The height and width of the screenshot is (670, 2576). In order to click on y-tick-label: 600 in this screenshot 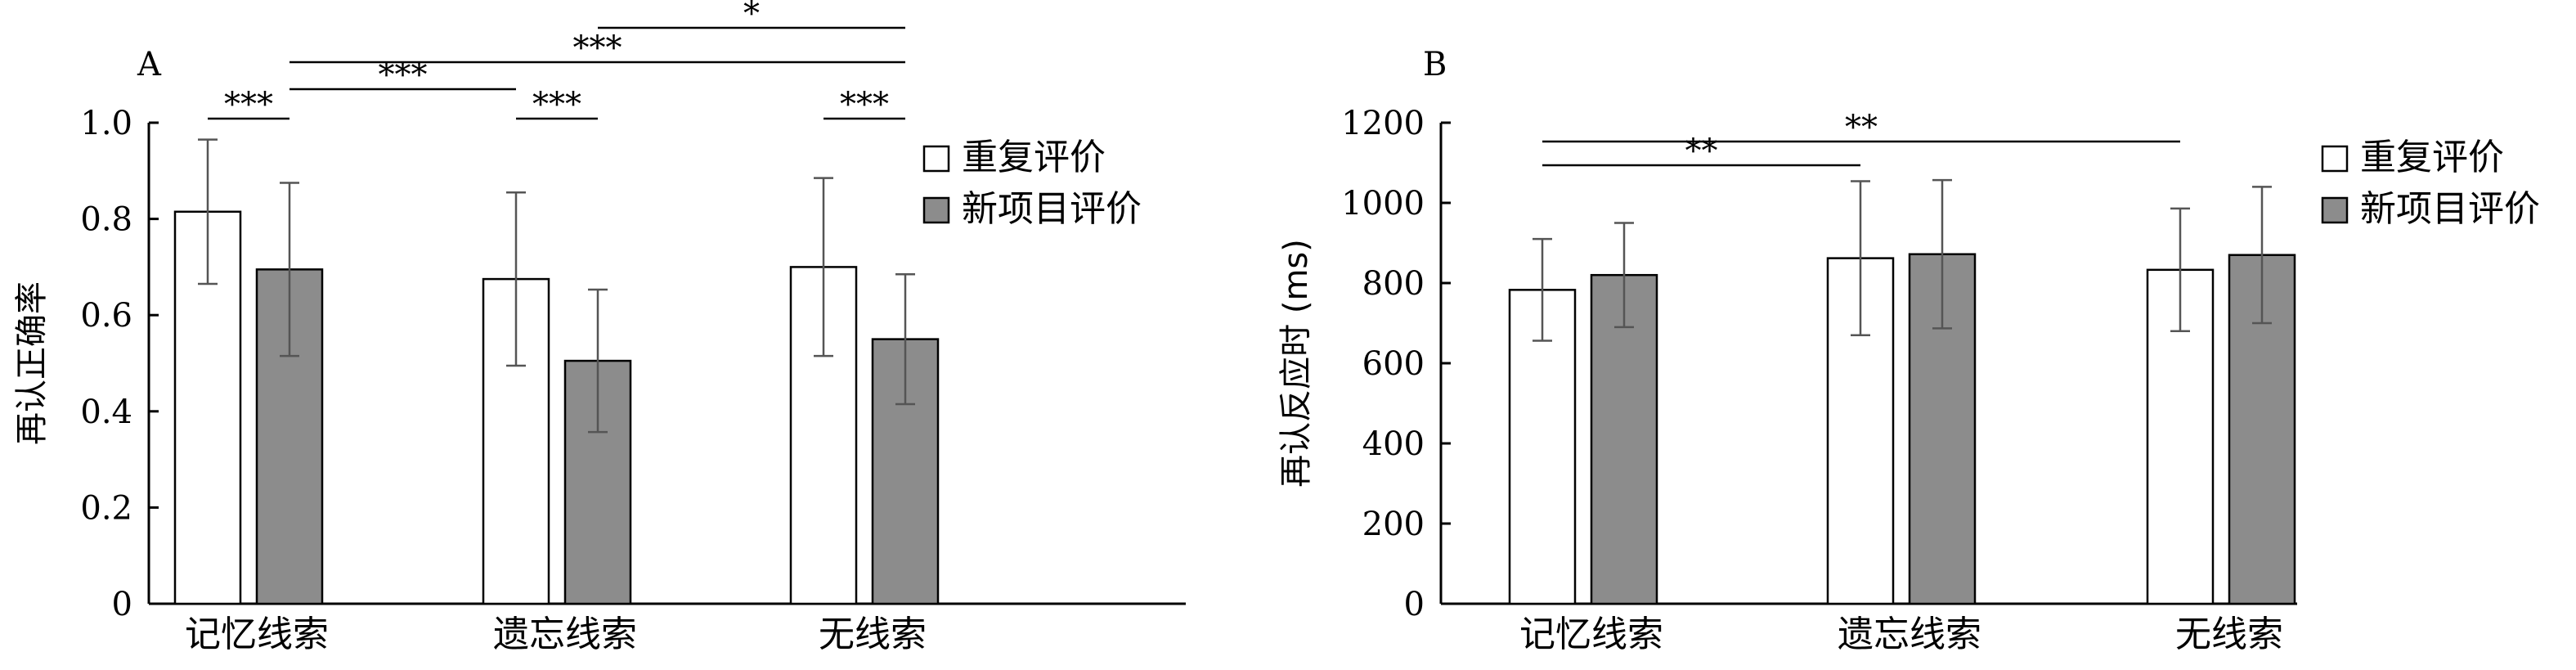, I will do `click(1393, 364)`.